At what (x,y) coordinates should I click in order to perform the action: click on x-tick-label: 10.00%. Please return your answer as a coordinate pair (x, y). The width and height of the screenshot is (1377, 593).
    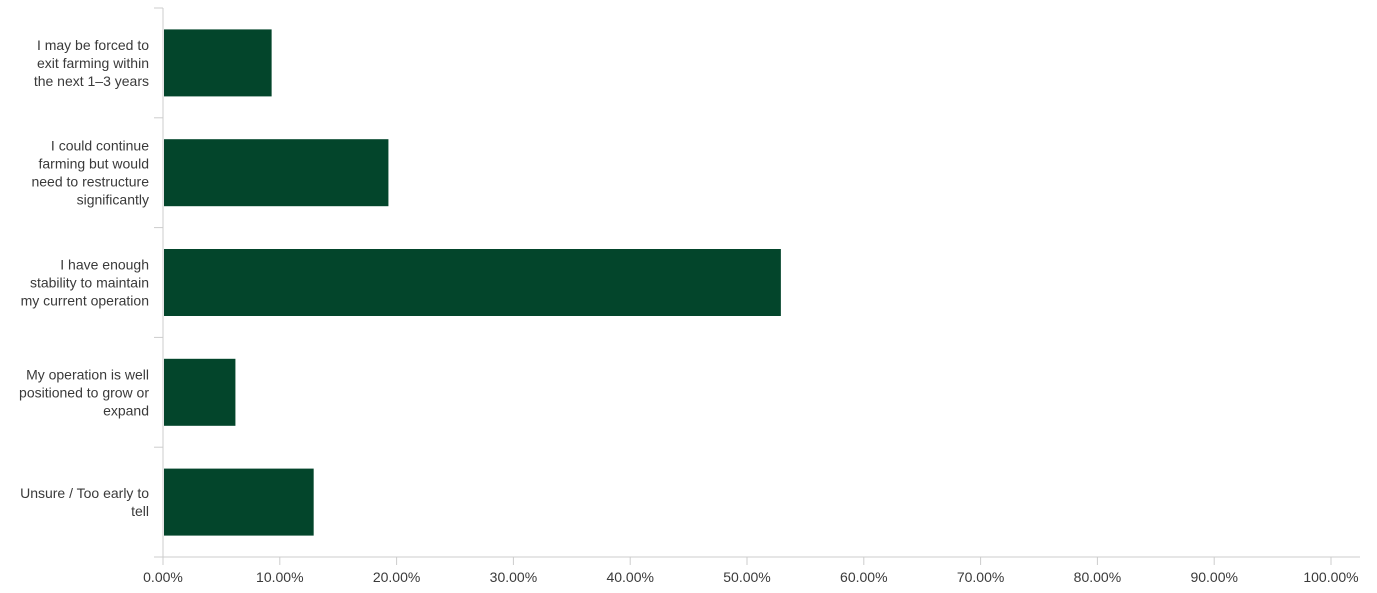
    Looking at the image, I should click on (279, 577).